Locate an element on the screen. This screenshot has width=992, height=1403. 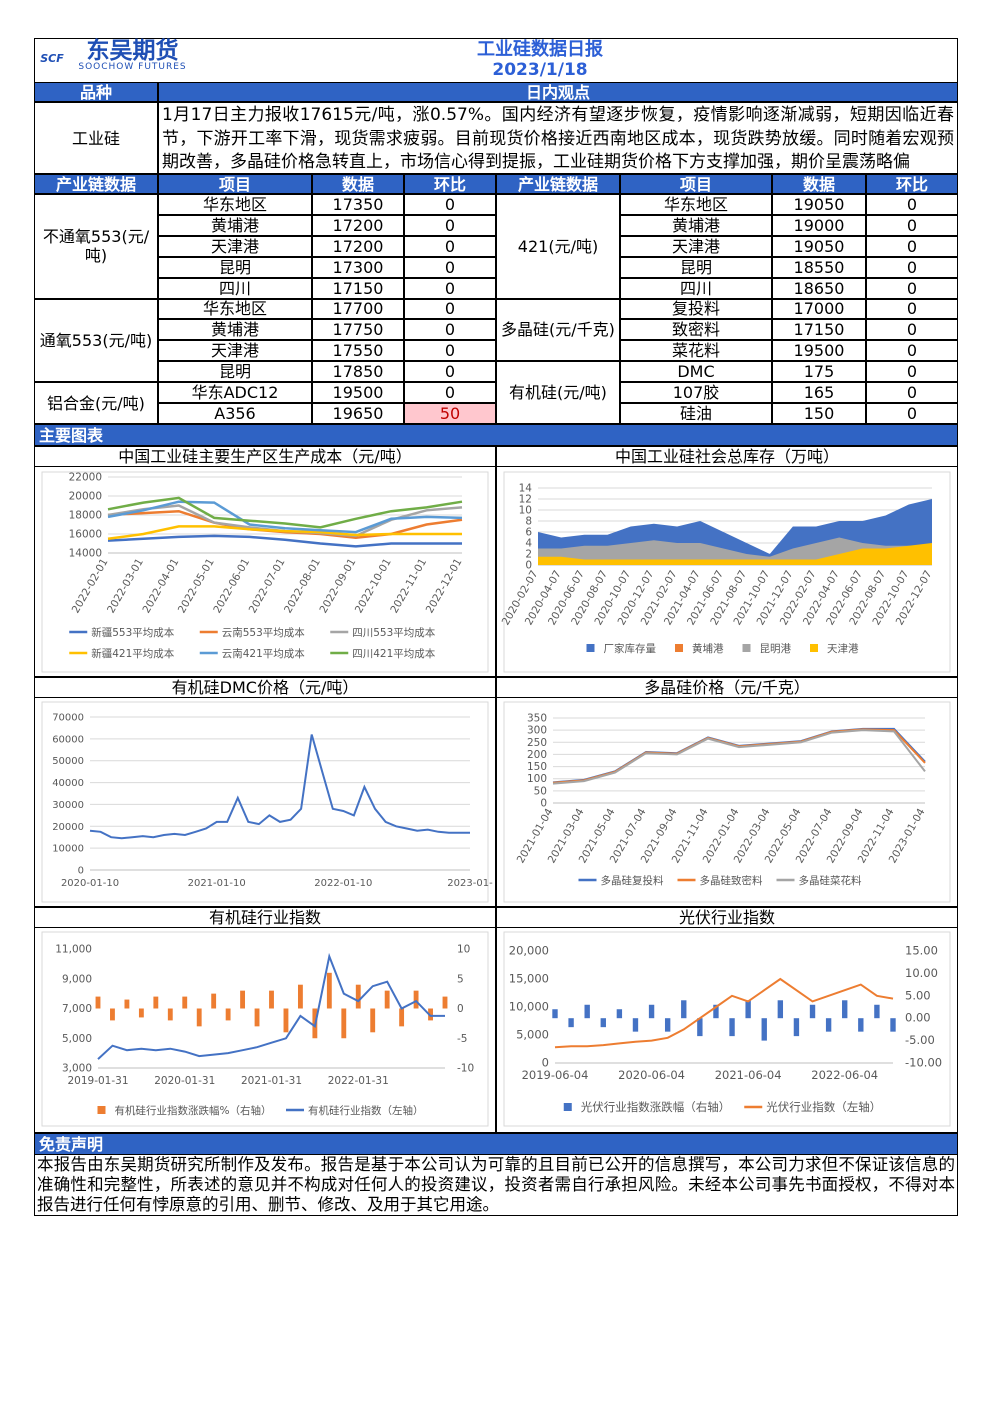
group-label: 通氧553(元/吨) is located at coordinates (96, 340).